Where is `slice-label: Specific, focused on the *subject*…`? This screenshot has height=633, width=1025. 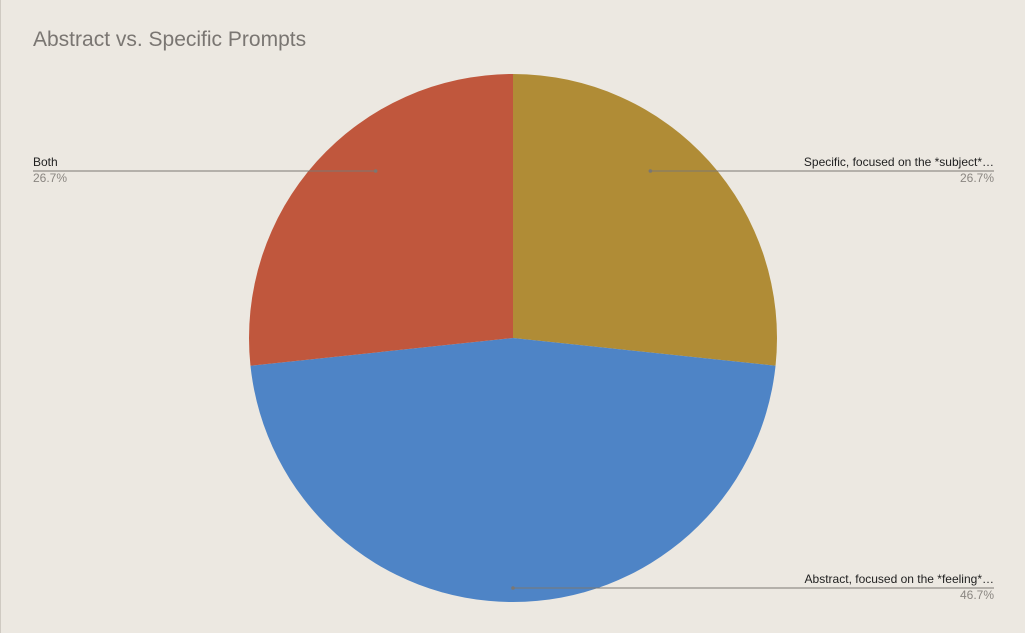
slice-label: Specific, focused on the *subject*… is located at coordinates (899, 162).